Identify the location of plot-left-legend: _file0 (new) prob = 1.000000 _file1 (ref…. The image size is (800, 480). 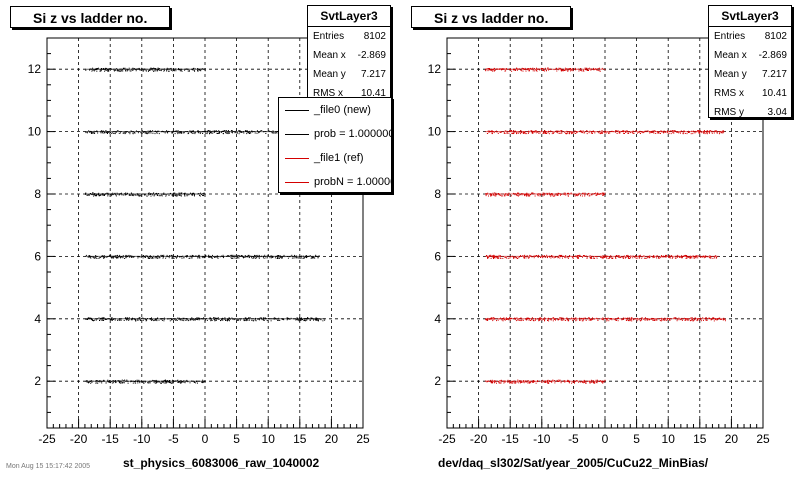
(335, 145).